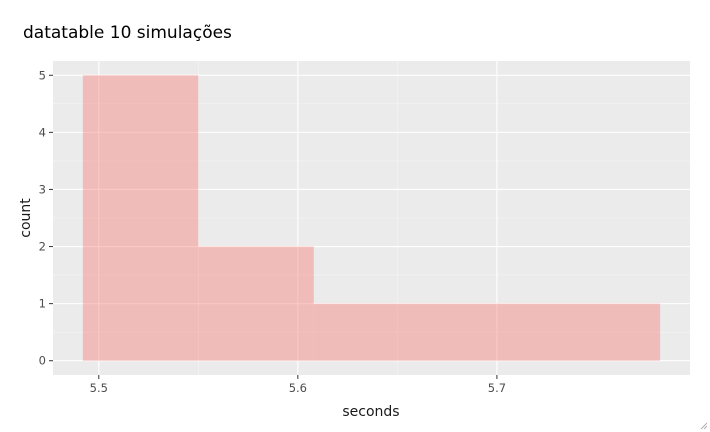  I want to click on y-tick-label: 1, so click(42, 304).